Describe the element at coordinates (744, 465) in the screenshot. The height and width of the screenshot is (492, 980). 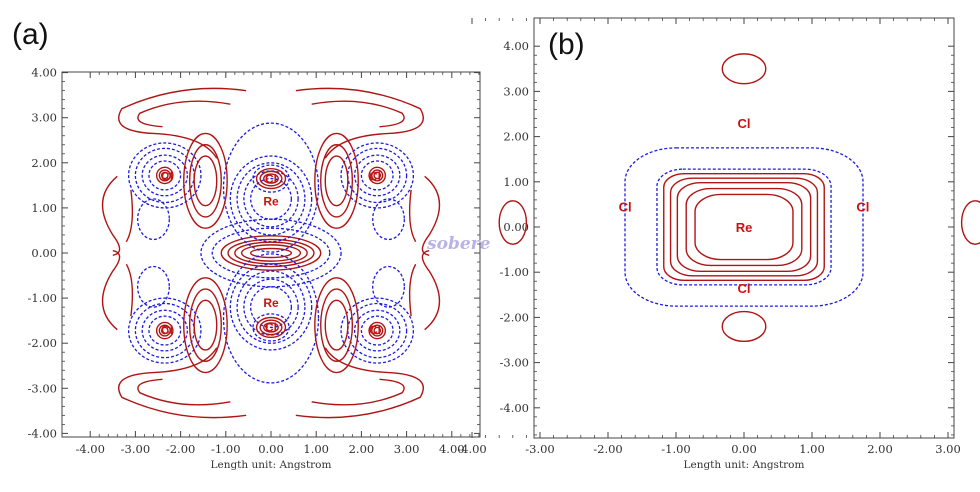
I see `axis-unit-label-b: Length unit: Angstrom` at that location.